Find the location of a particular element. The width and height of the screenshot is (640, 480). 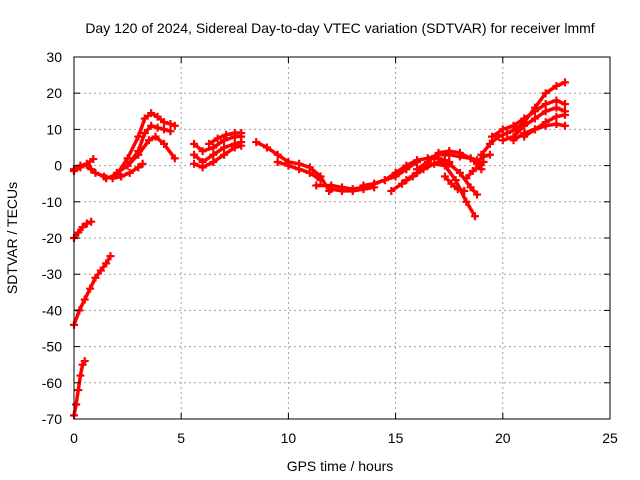

y-tick-label: -30 is located at coordinates (52, 274).